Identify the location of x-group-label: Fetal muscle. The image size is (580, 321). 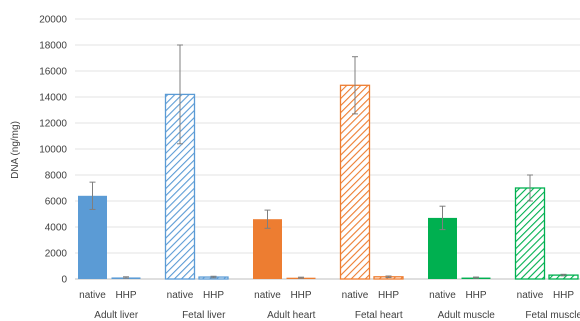
(552, 315).